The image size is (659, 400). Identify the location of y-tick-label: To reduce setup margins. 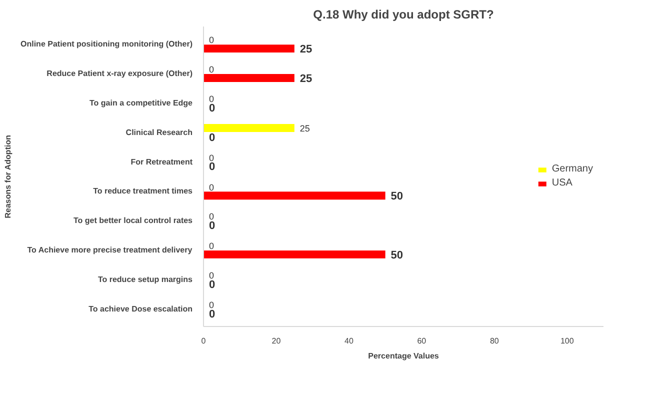
(146, 279).